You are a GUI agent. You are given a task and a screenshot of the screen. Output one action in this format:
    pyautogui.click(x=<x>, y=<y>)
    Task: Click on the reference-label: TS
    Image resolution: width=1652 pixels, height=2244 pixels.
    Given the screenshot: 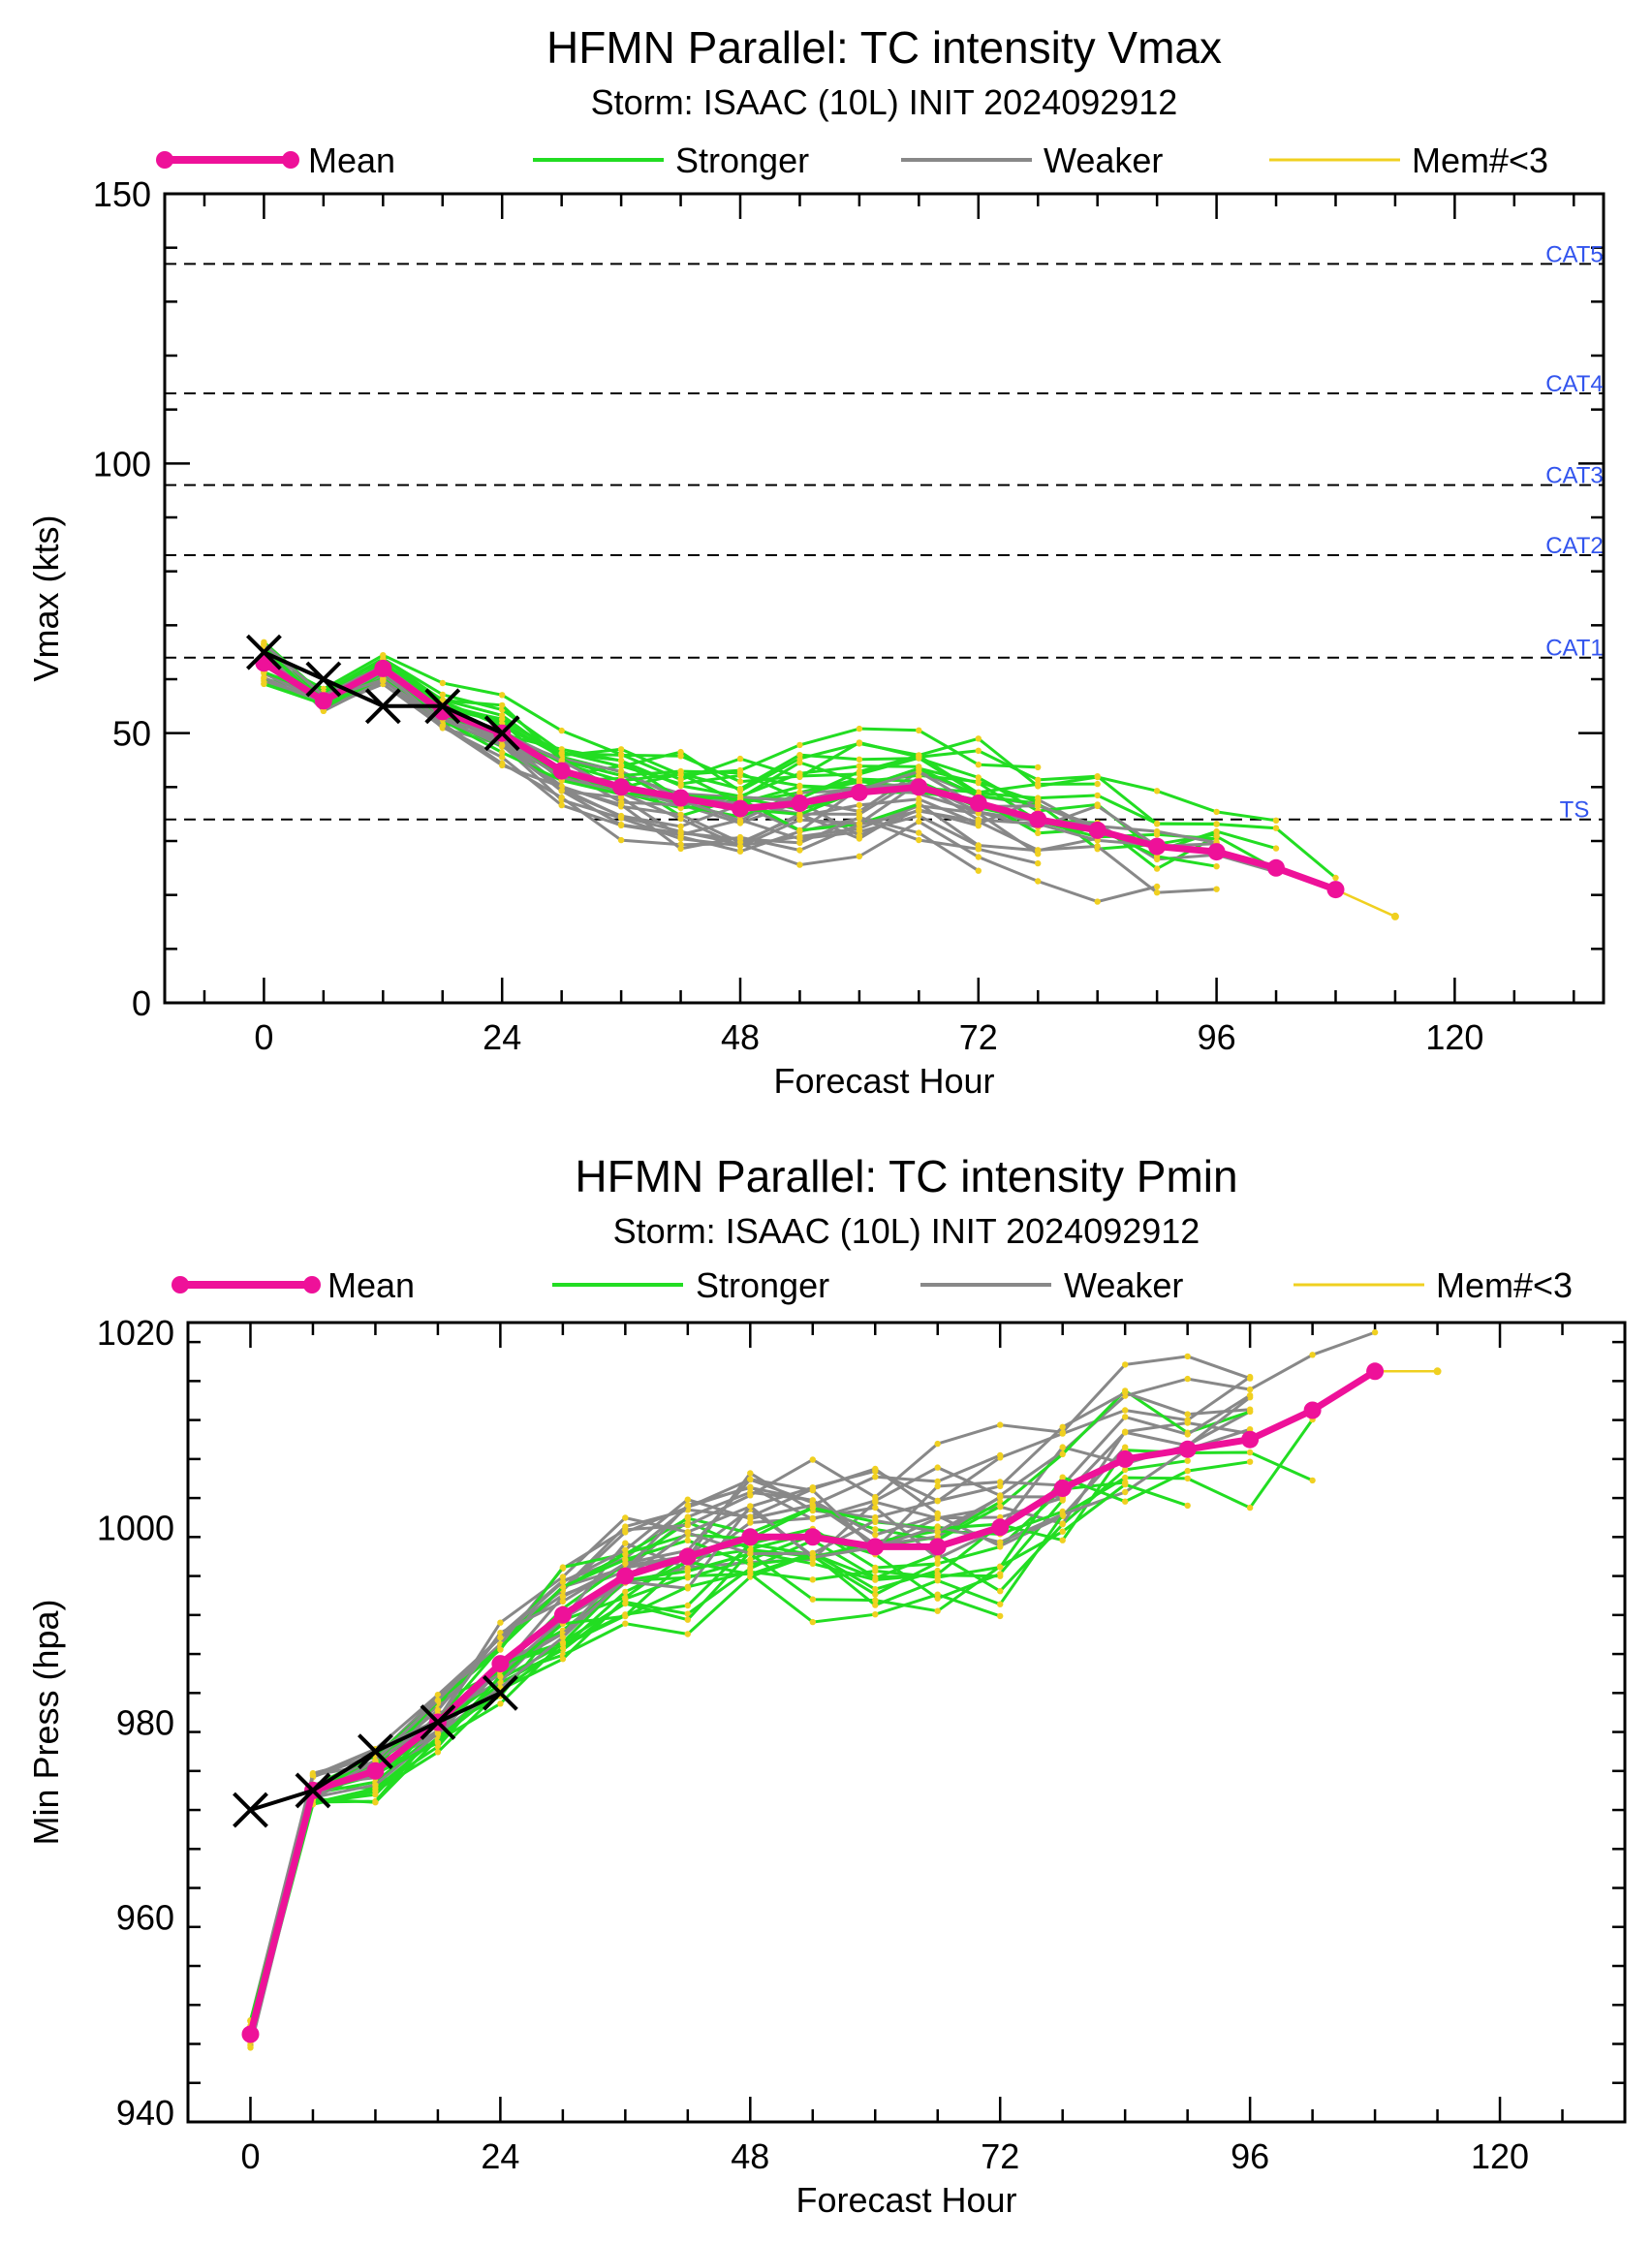 What is the action you would take?
    pyautogui.click(x=1575, y=810)
    